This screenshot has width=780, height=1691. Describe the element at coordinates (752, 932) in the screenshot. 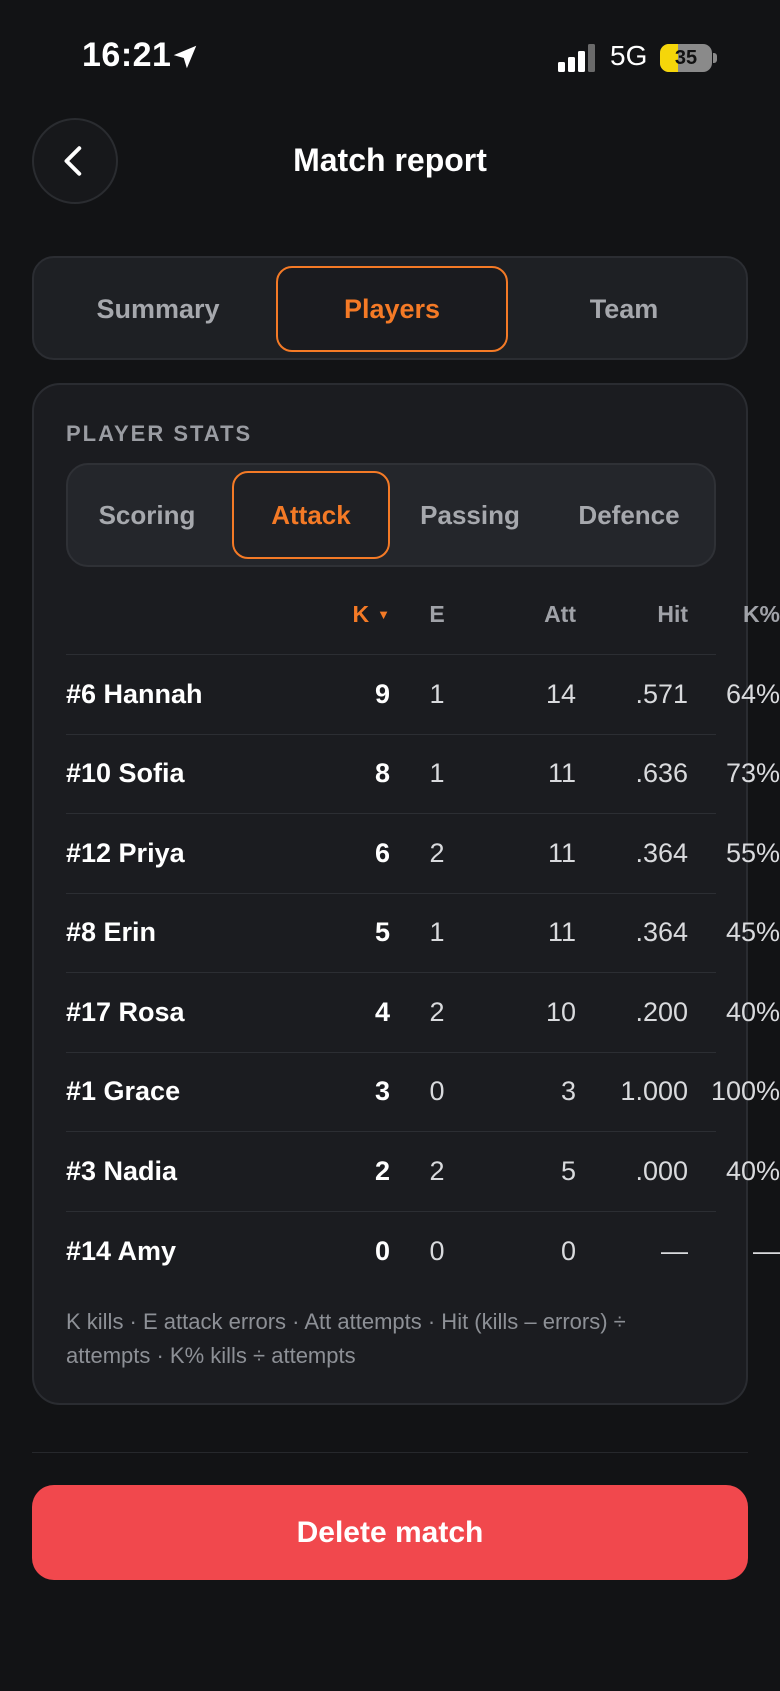

I see `kill-pct-value: 45%` at that location.